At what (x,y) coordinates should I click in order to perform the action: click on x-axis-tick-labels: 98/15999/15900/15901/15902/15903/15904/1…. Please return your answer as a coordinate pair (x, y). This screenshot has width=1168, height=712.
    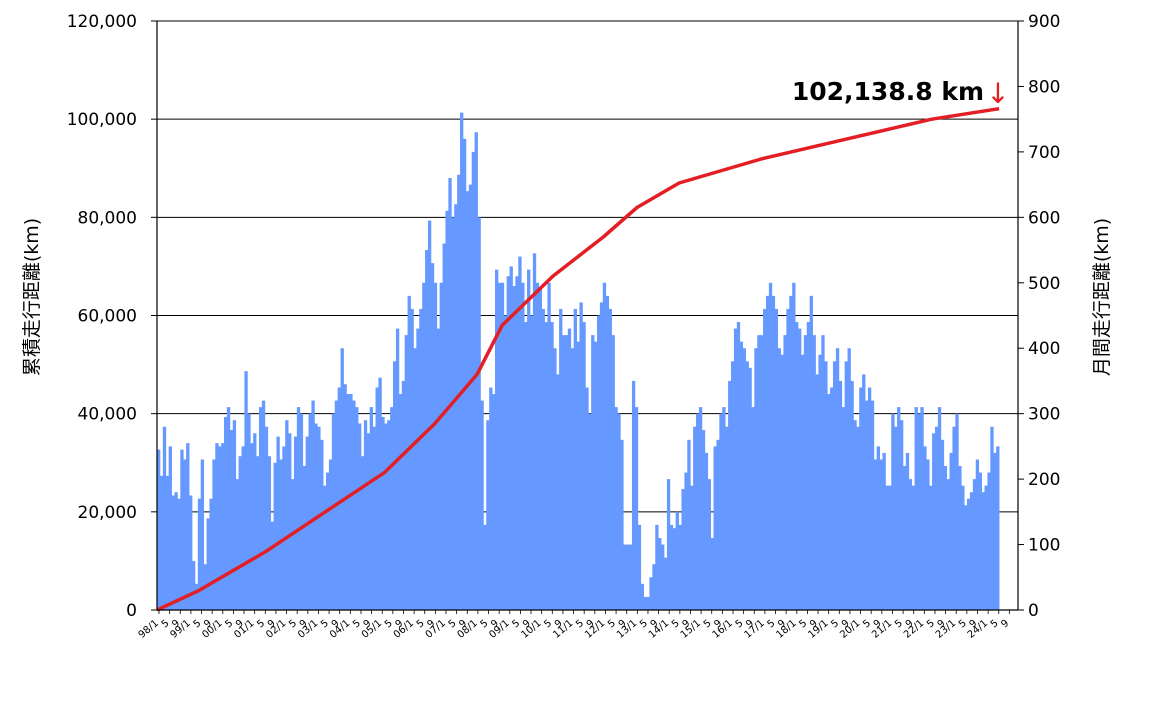
    Looking at the image, I should click on (574, 625).